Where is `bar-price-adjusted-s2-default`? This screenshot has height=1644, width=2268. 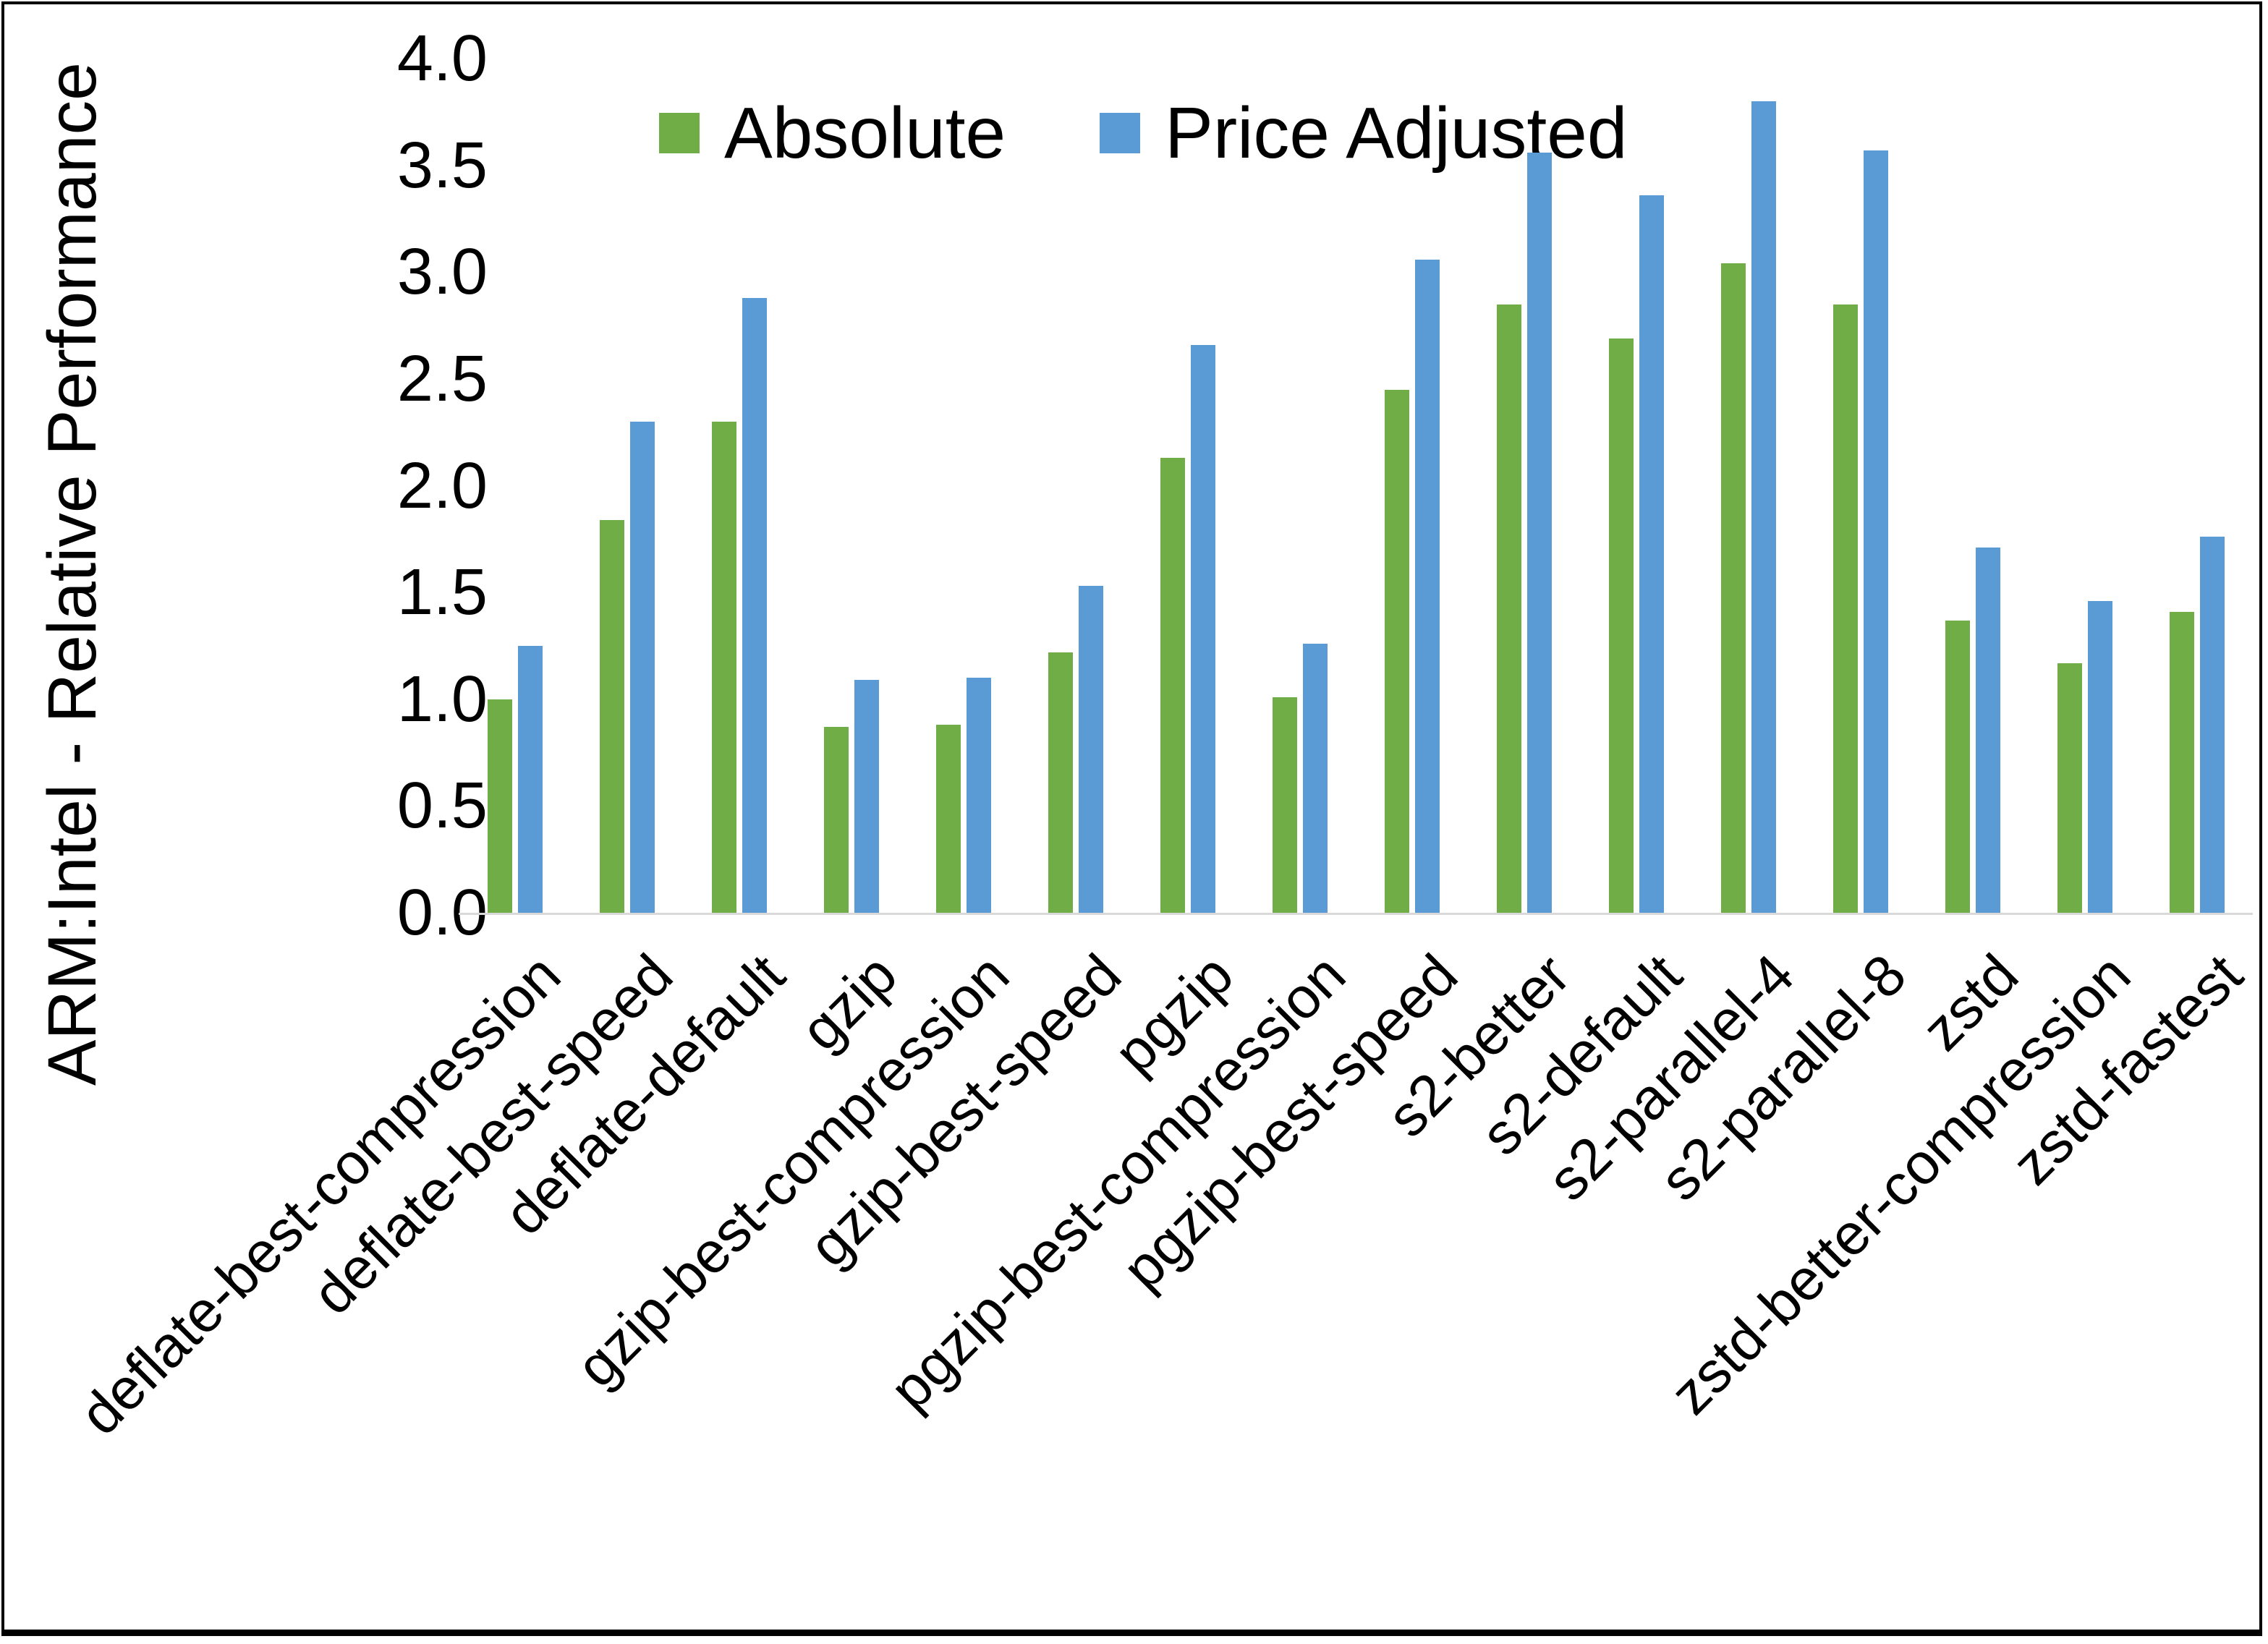 bar-price-adjusted-s2-default is located at coordinates (1652, 554).